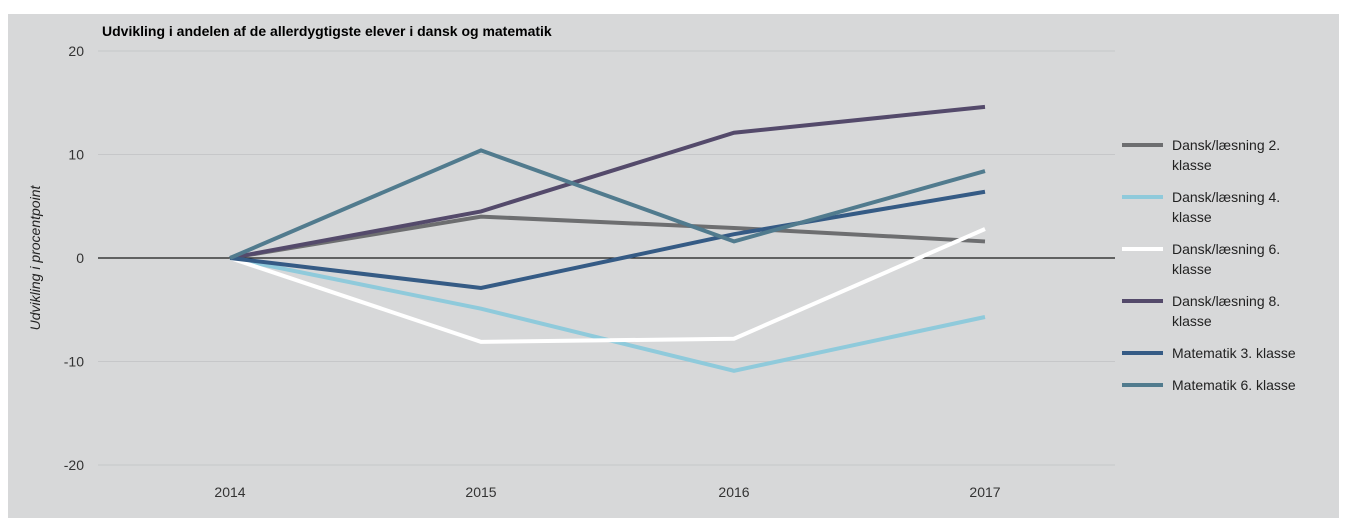 The height and width of the screenshot is (523, 1347). I want to click on legend-label: Dansk/læsning 8., so click(1226, 301).